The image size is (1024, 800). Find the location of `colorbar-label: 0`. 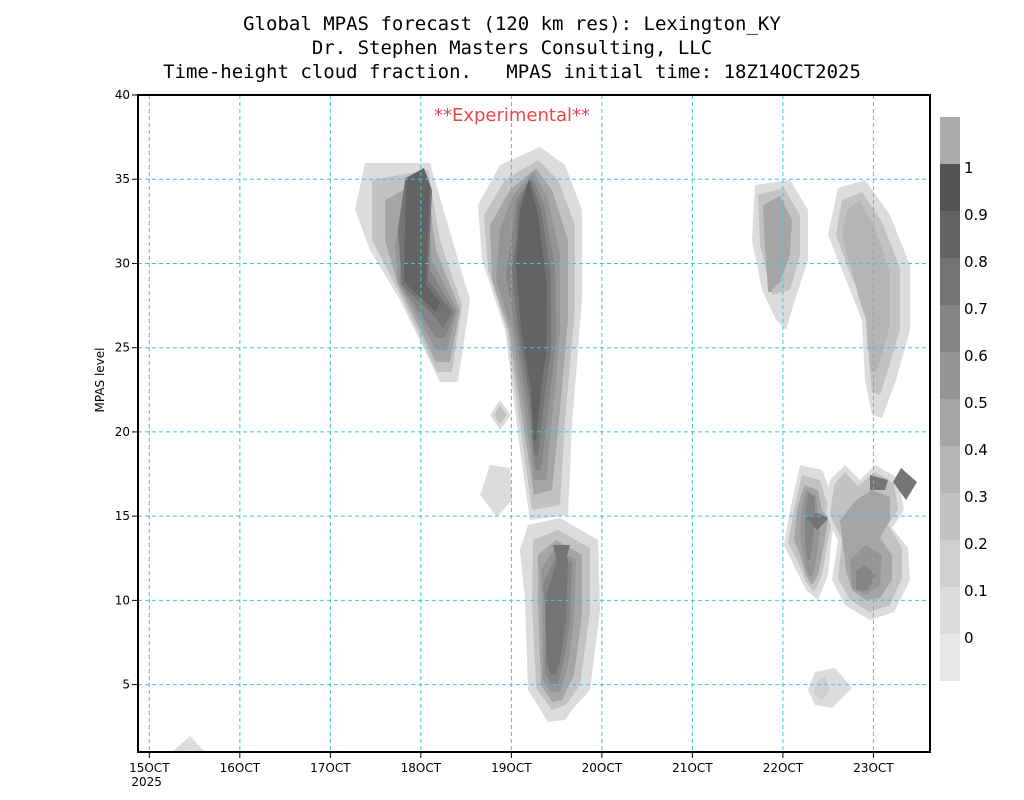

colorbar-label: 0 is located at coordinates (969, 638).